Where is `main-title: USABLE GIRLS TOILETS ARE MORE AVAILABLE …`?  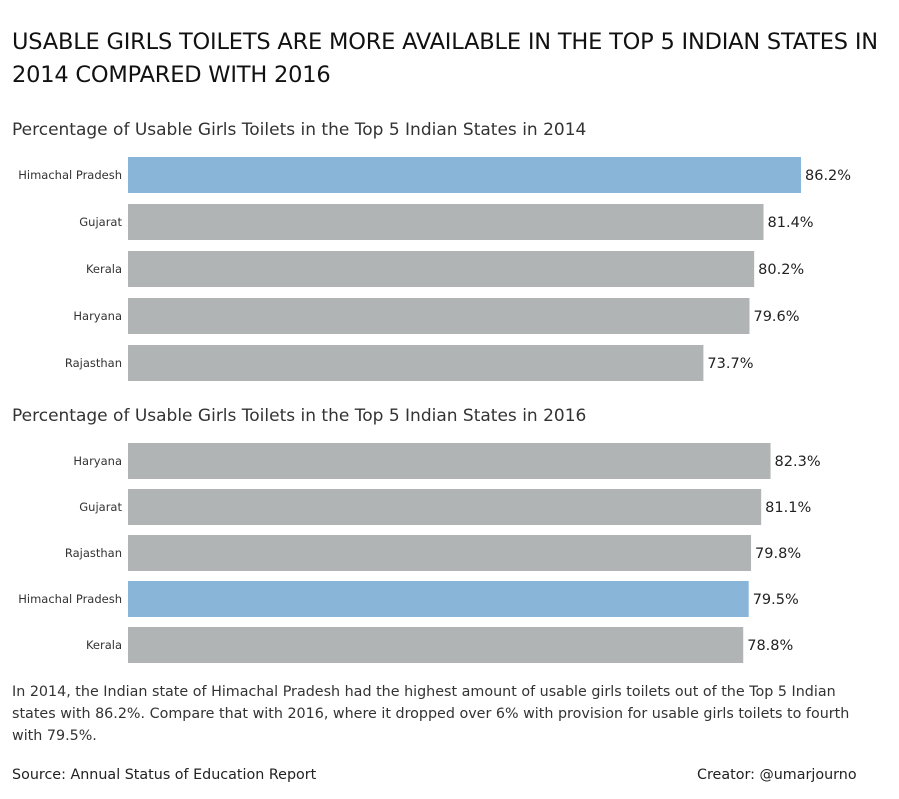 main-title: USABLE GIRLS TOILETS ARE MORE AVAILABLE … is located at coordinates (445, 58).